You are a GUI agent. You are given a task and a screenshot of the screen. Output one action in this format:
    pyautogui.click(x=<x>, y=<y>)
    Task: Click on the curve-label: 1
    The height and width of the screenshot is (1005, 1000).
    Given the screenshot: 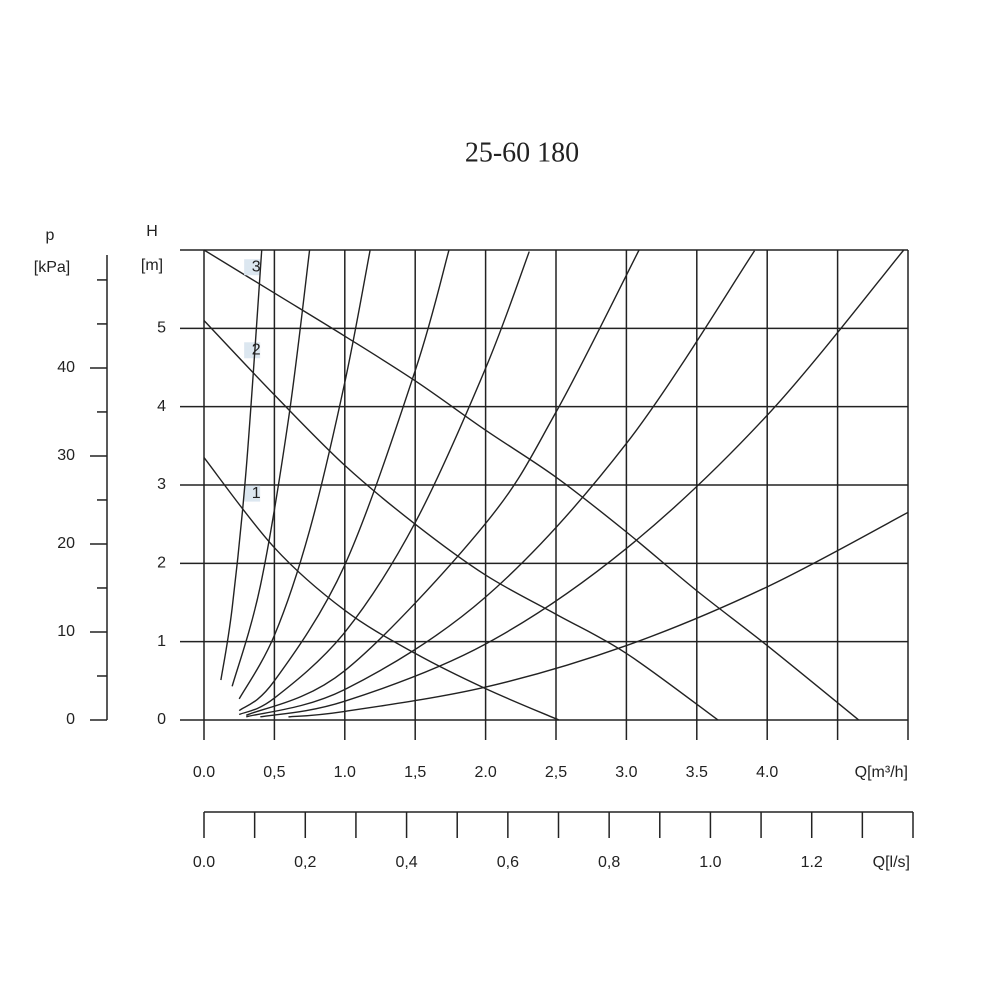 What is the action you would take?
    pyautogui.click(x=256, y=493)
    